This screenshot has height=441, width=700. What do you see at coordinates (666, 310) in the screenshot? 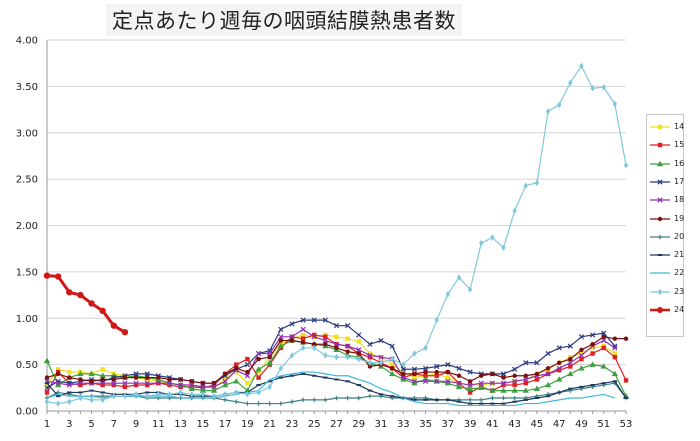
I see `legend-item-24: 24` at bounding box center [666, 310].